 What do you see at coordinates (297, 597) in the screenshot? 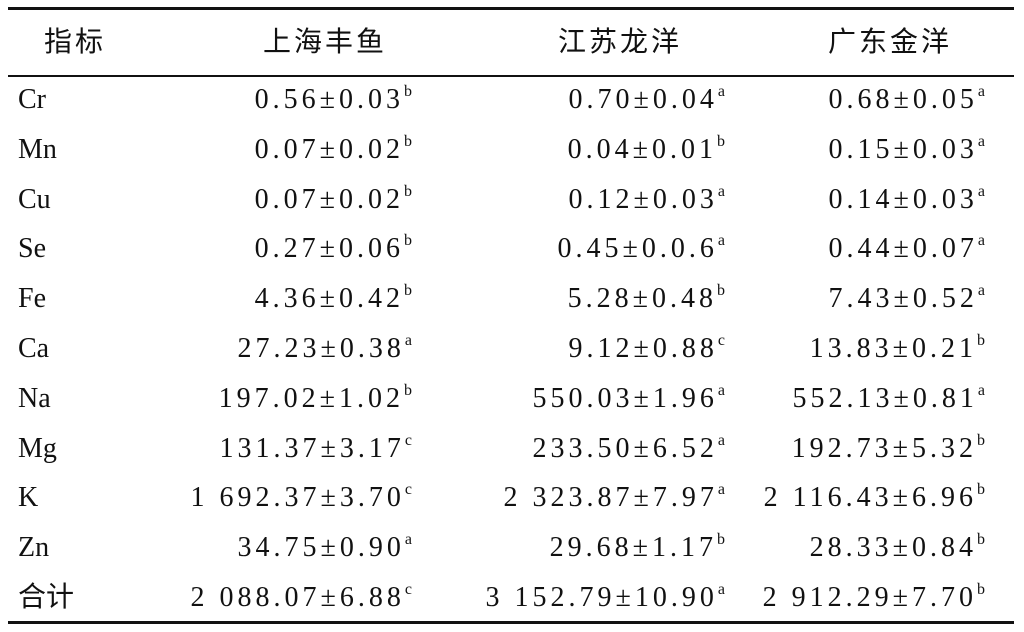
I see `value-text: 2 088.07±6.88` at bounding box center [297, 597].